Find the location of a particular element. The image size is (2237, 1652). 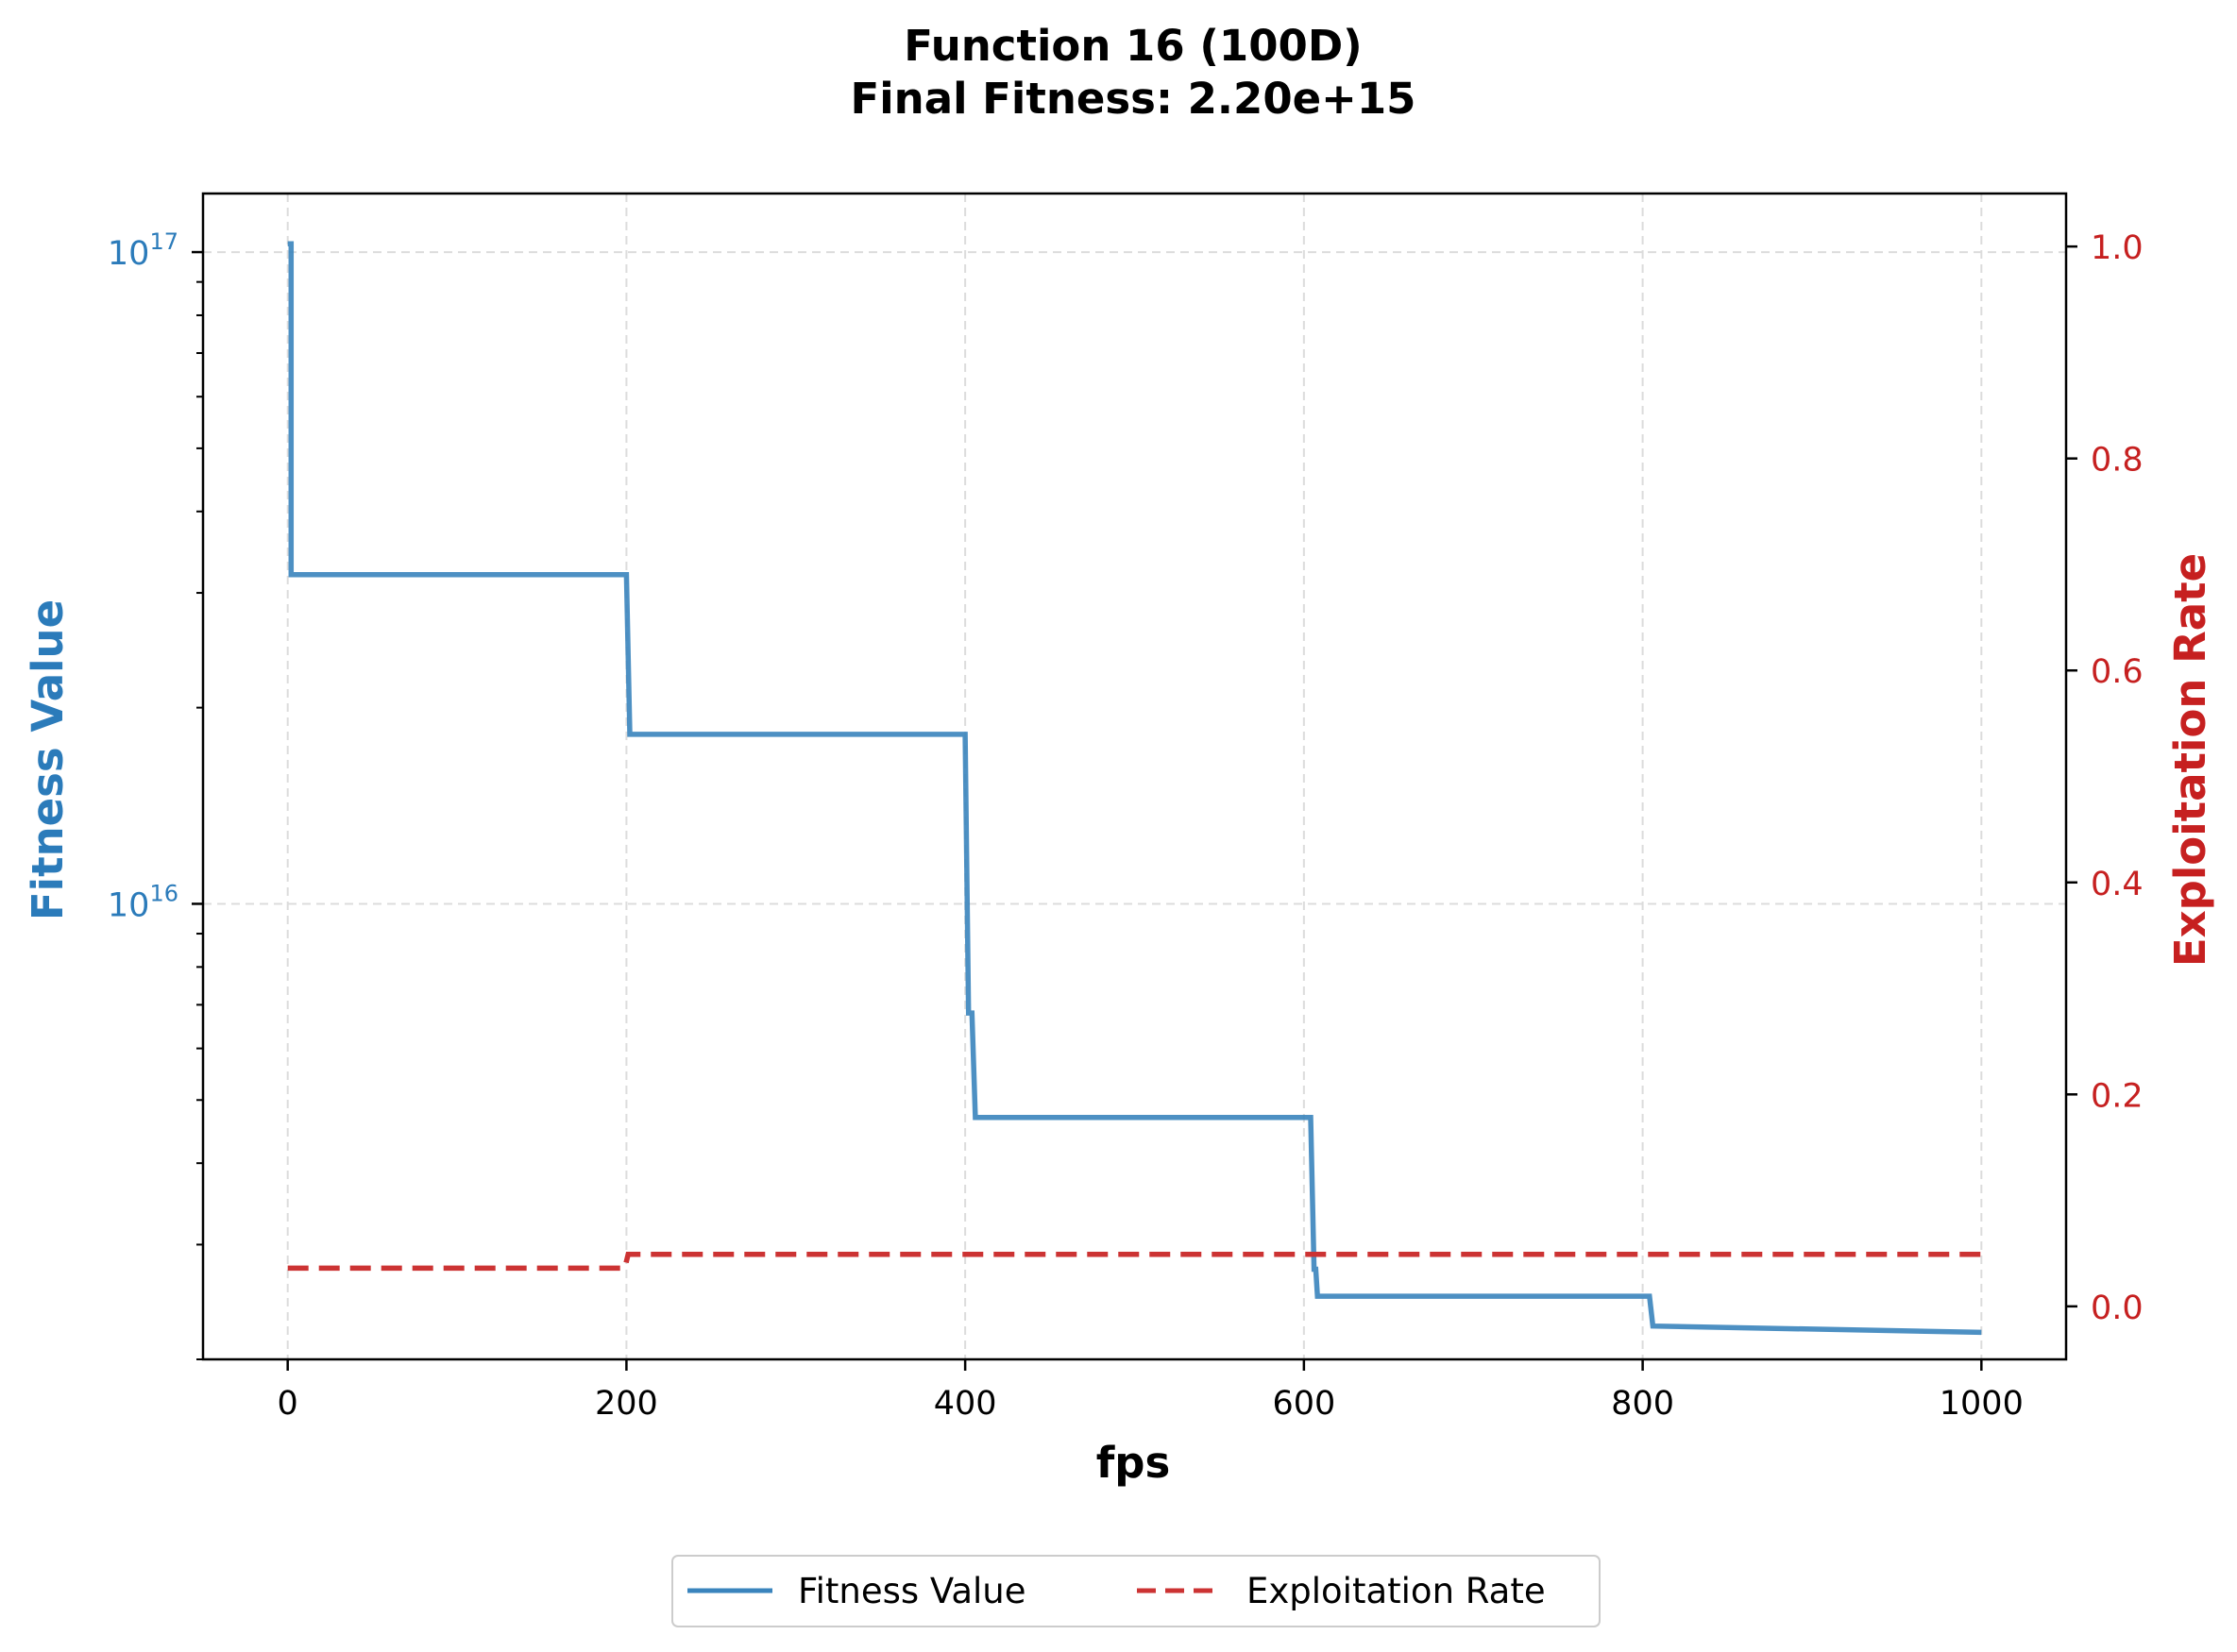

x-tick-label: 0 is located at coordinates (288, 1404).